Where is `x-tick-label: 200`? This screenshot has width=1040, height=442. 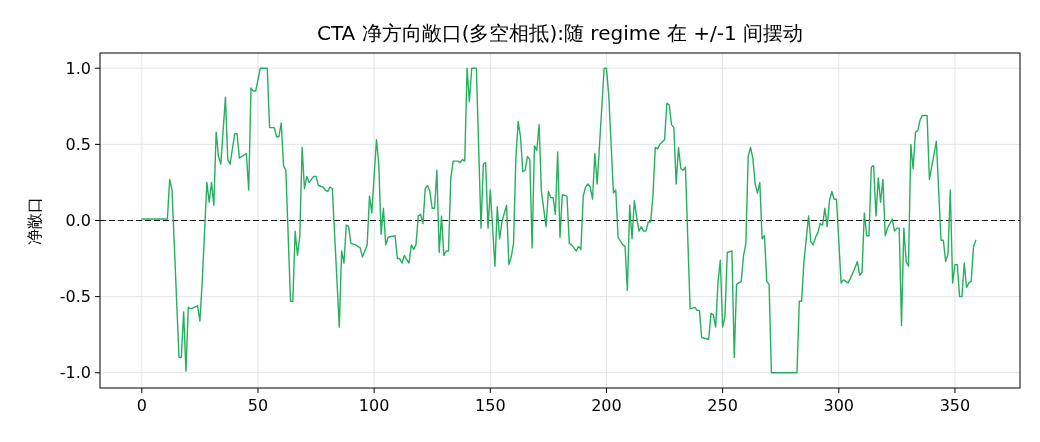
x-tick-label: 200 is located at coordinates (606, 405).